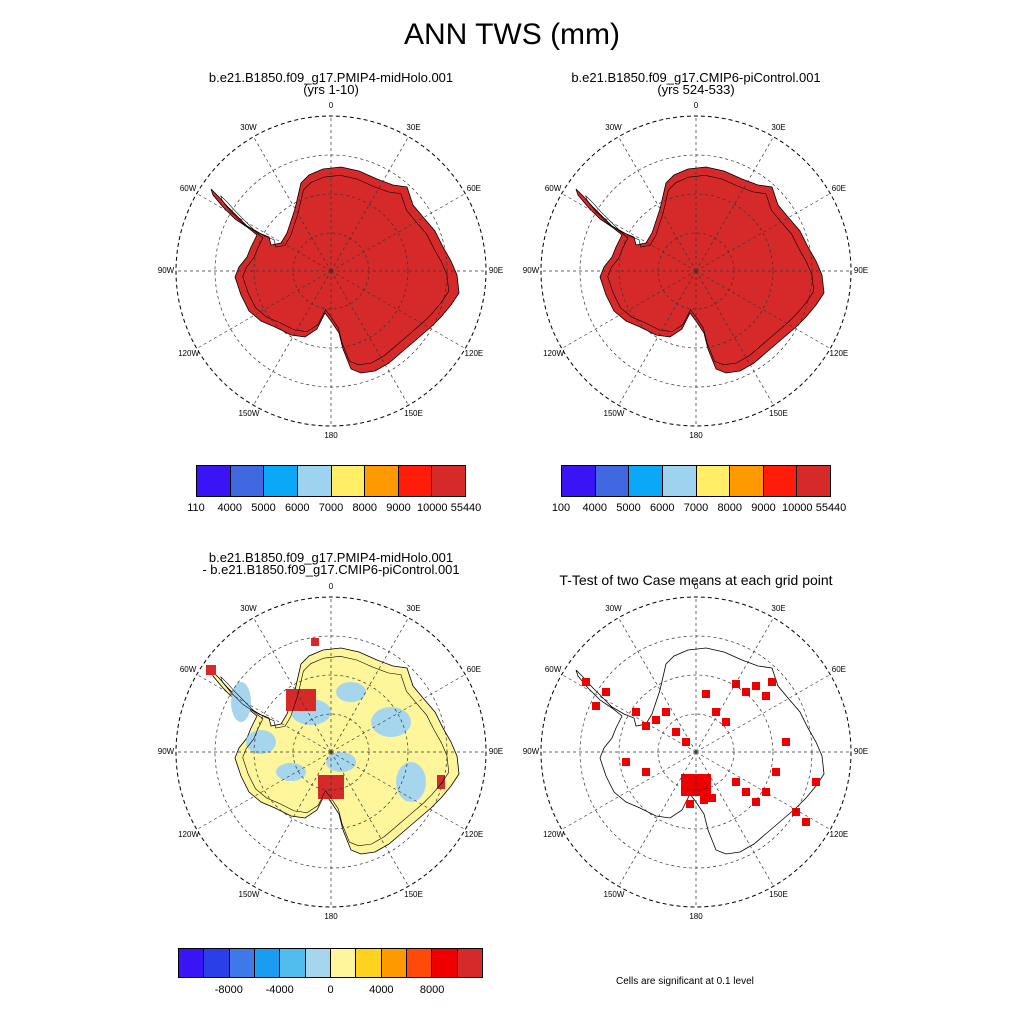 This screenshot has width=1024, height=1024. Describe the element at coordinates (496, 270) in the screenshot. I see `longitude-label: 90E` at that location.